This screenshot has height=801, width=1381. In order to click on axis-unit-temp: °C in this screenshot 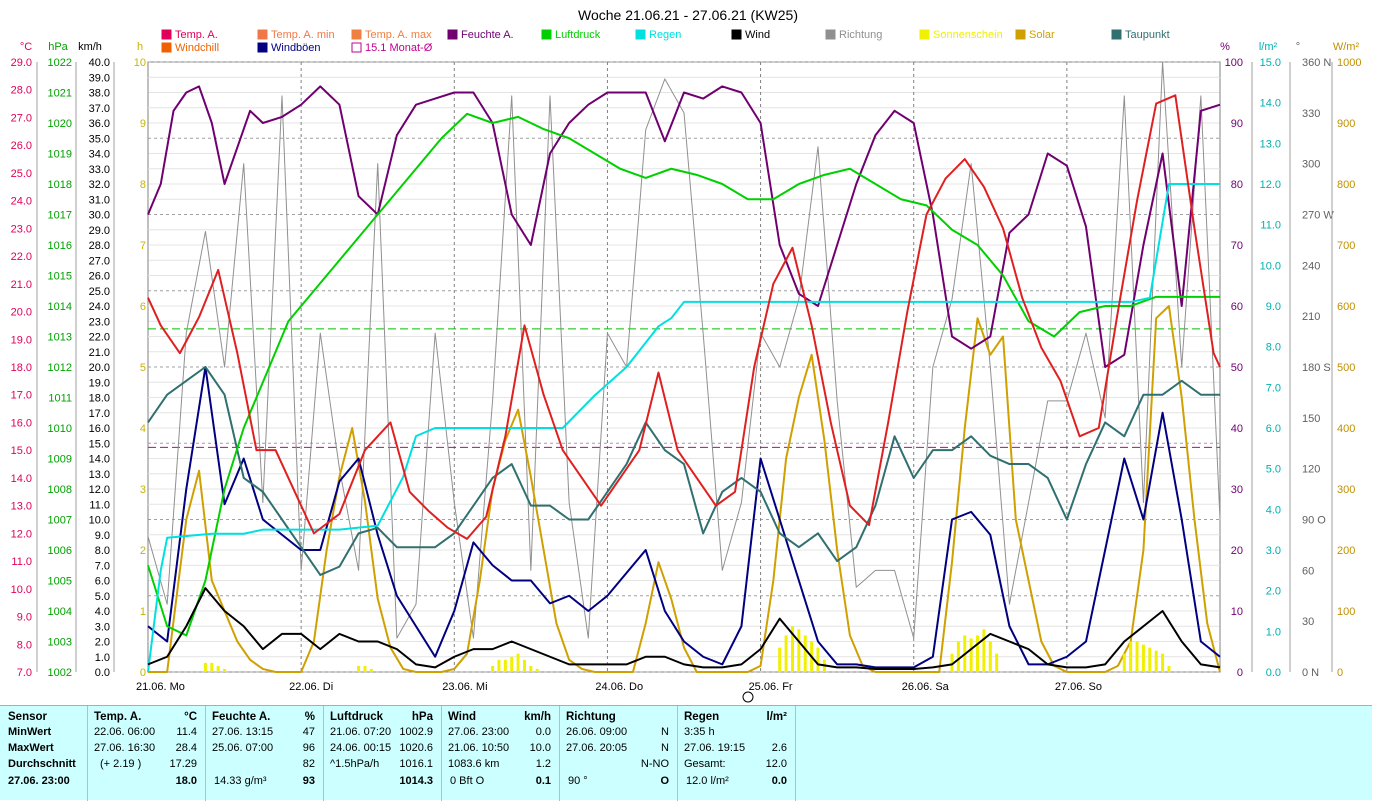, I will do `click(26, 47)`.